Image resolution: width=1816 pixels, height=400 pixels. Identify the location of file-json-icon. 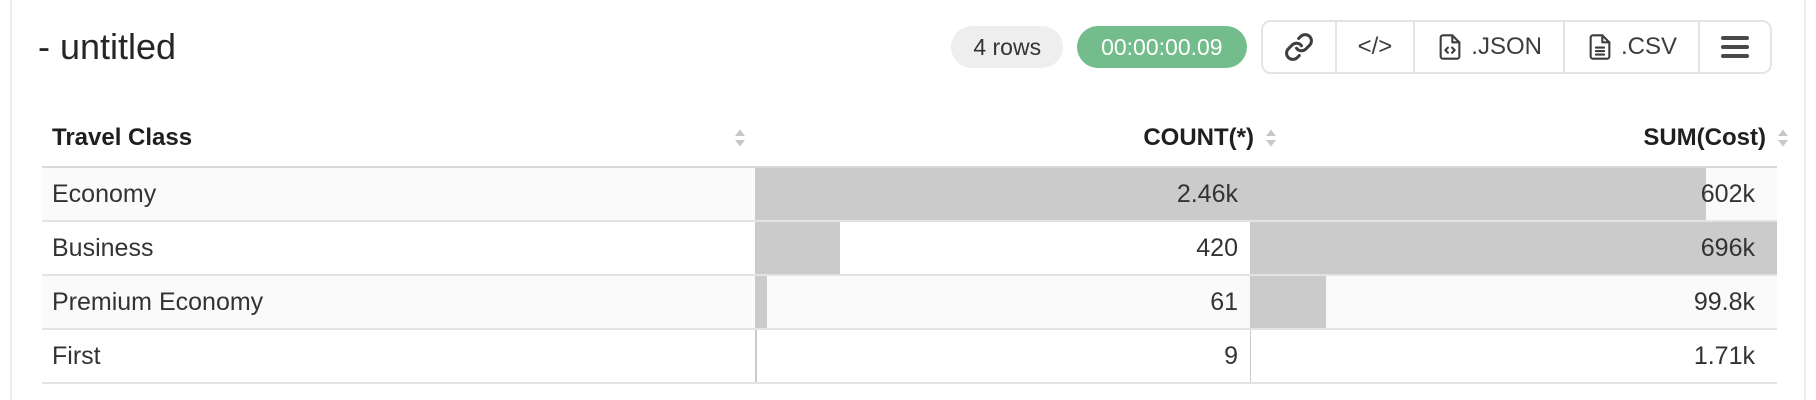
(1450, 47).